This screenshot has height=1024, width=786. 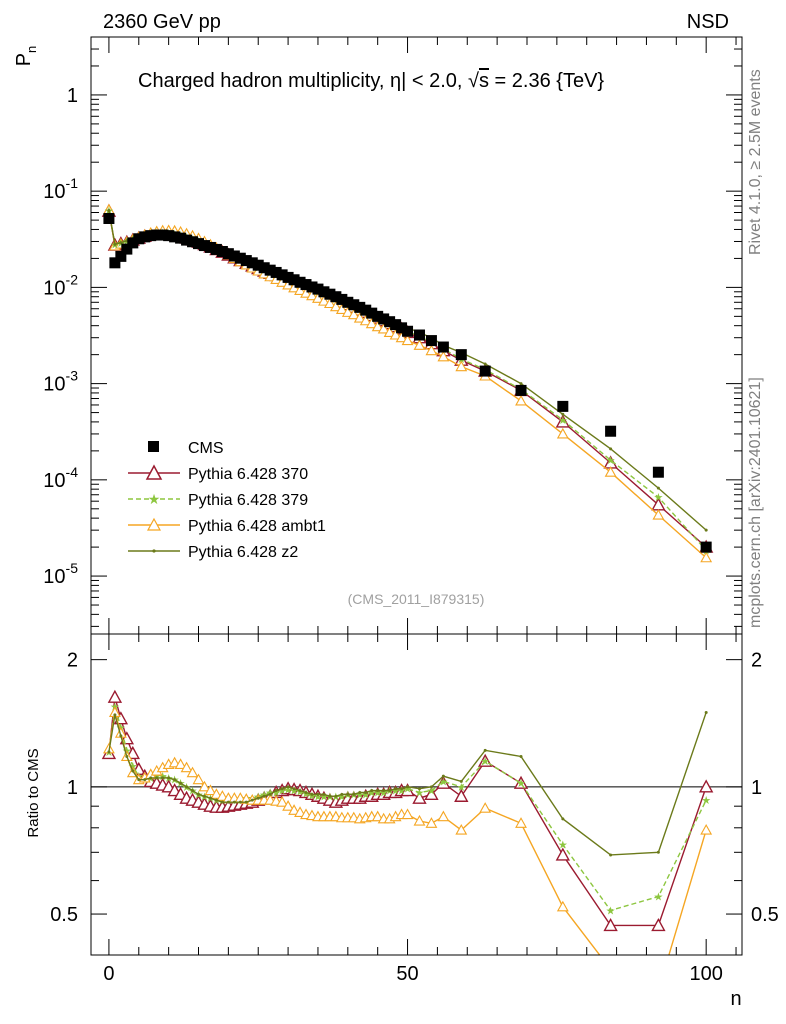 I want to click on main-ylabel-p: P, so click(x=24, y=59).